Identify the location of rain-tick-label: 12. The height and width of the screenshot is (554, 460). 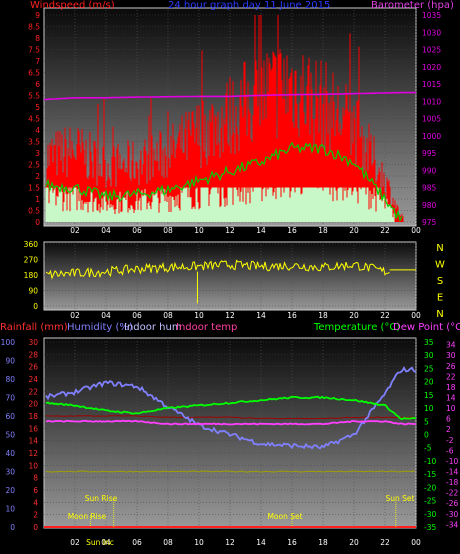
(33, 453).